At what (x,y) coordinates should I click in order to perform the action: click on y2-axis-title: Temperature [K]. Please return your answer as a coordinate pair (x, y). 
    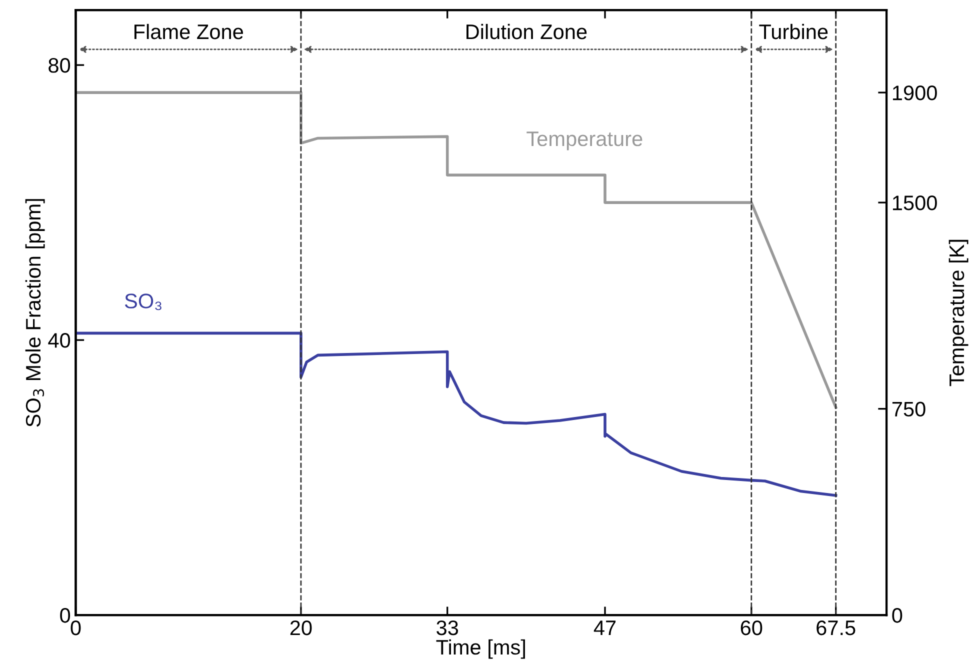
    Looking at the image, I should click on (958, 313).